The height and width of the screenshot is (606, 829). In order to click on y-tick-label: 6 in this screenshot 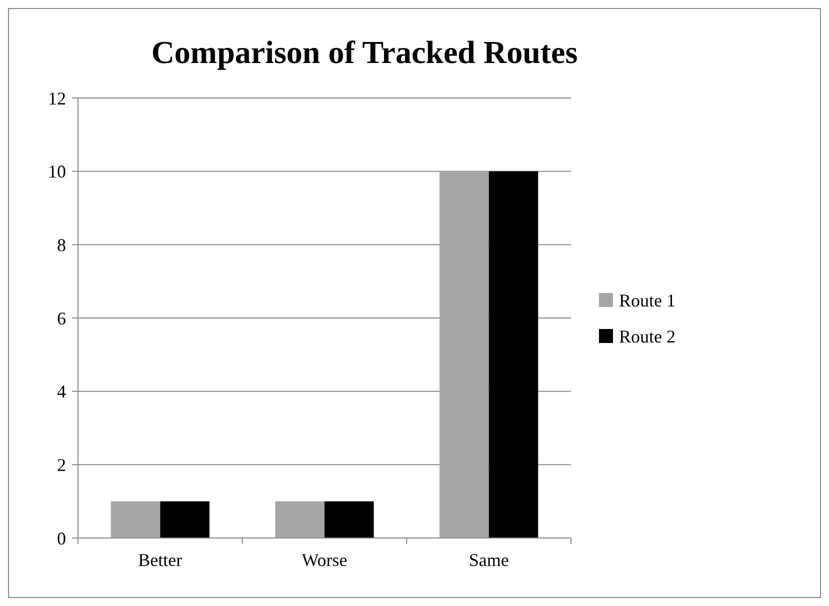, I will do `click(61, 318)`.